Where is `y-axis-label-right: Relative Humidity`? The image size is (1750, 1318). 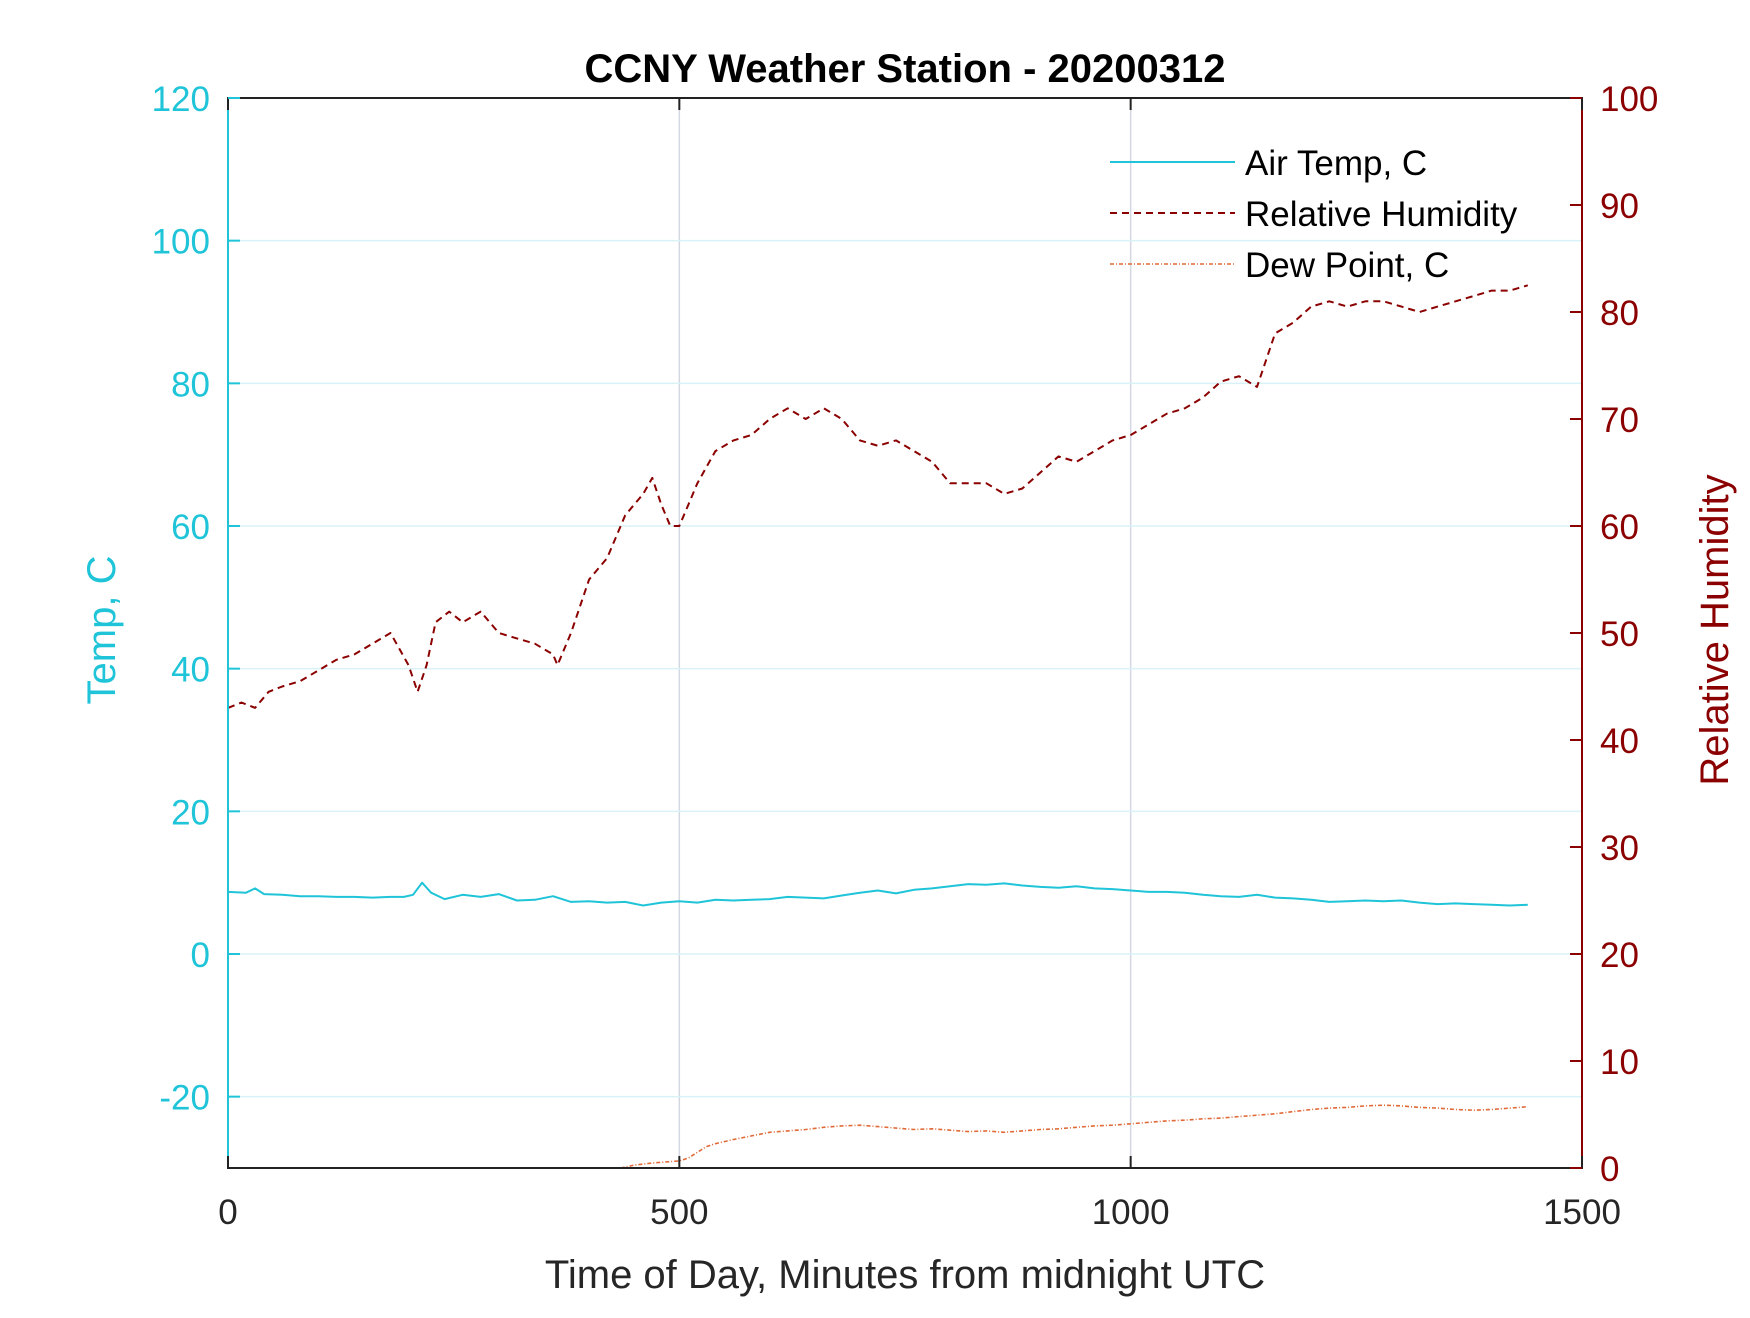
y-axis-label-right: Relative Humidity is located at coordinates (1715, 629).